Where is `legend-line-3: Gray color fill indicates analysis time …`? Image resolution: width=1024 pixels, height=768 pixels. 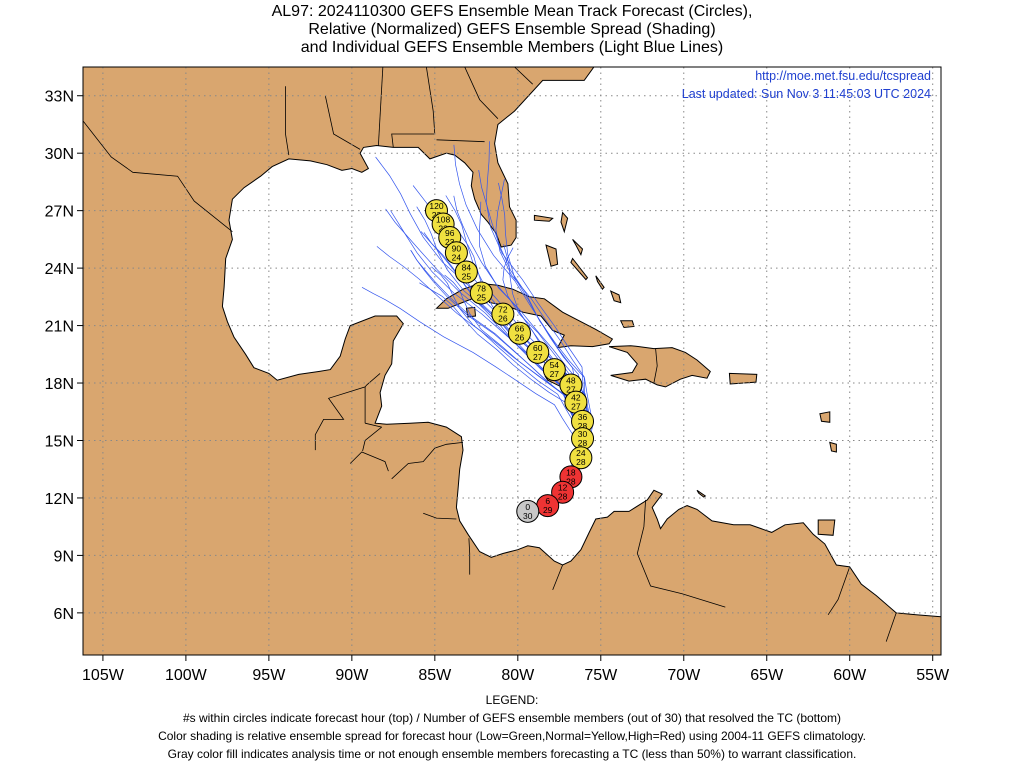
legend-line-3: Gray color fill indicates analysis time … is located at coordinates (512, 754).